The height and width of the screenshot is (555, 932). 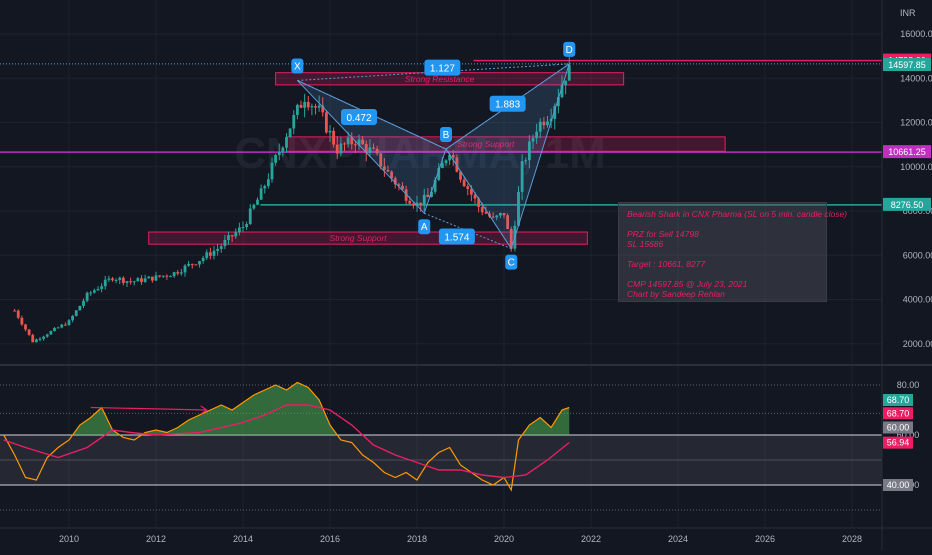 I want to click on rsi-tag-label: 56.94, so click(x=898, y=443).